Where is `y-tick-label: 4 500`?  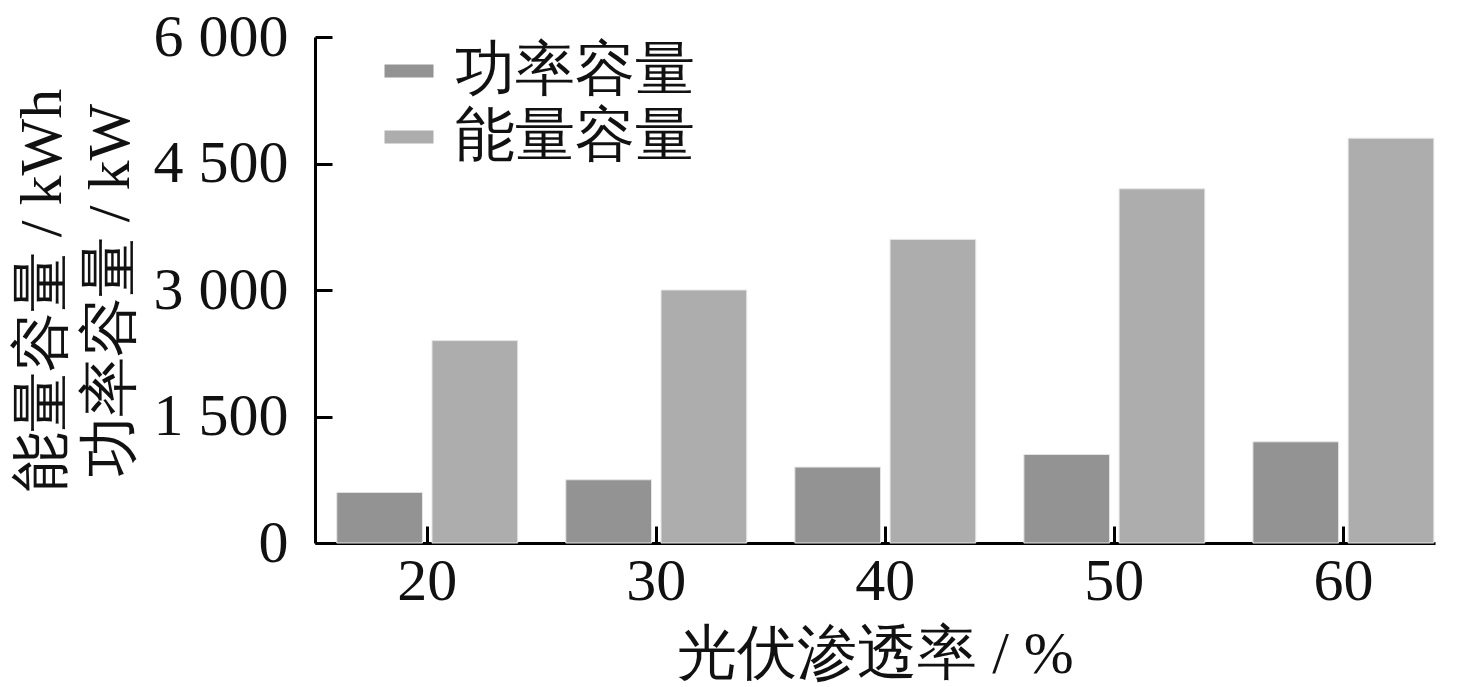 y-tick-label: 4 500 is located at coordinates (221, 162).